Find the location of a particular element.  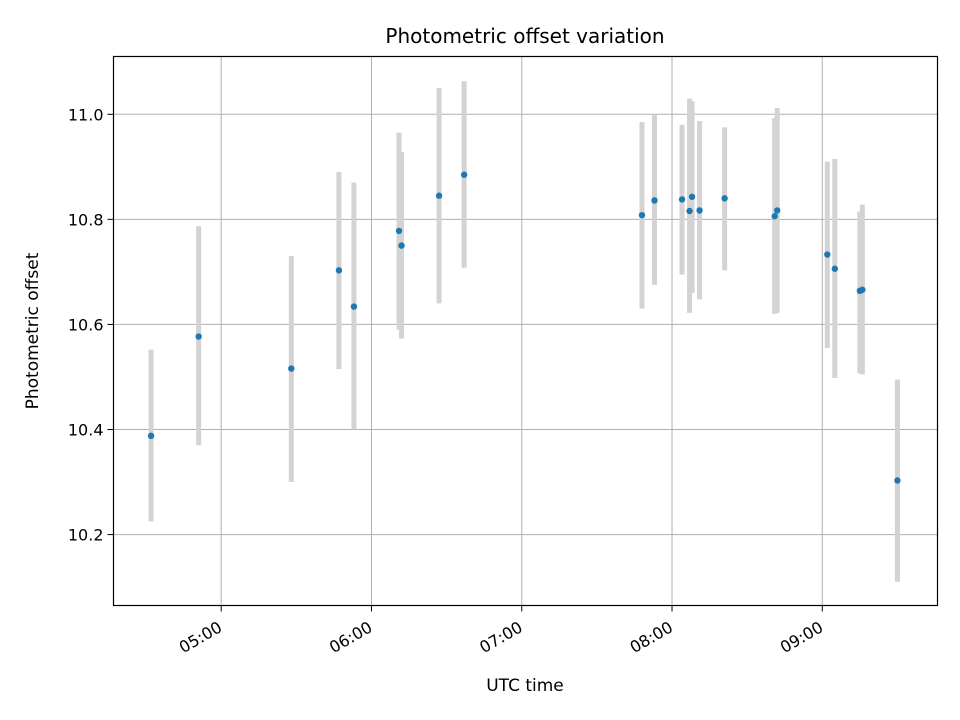

y-tick-label: 10.2 is located at coordinates (86, 535).